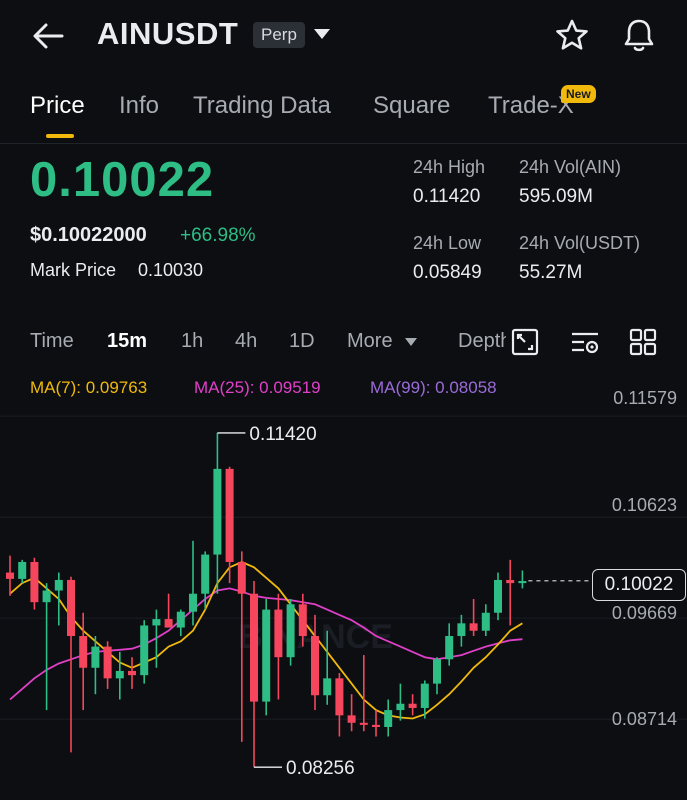  Describe the element at coordinates (556, 196) in the screenshot. I see `stat-vol-base-value: 595.09M` at that location.